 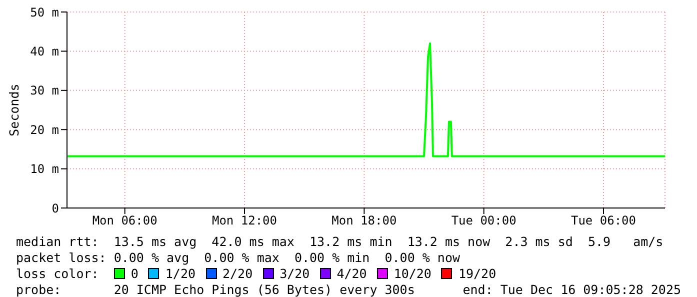 What do you see at coordinates (364, 221) in the screenshot?
I see `x-tick-label: Mon 18:00` at bounding box center [364, 221].